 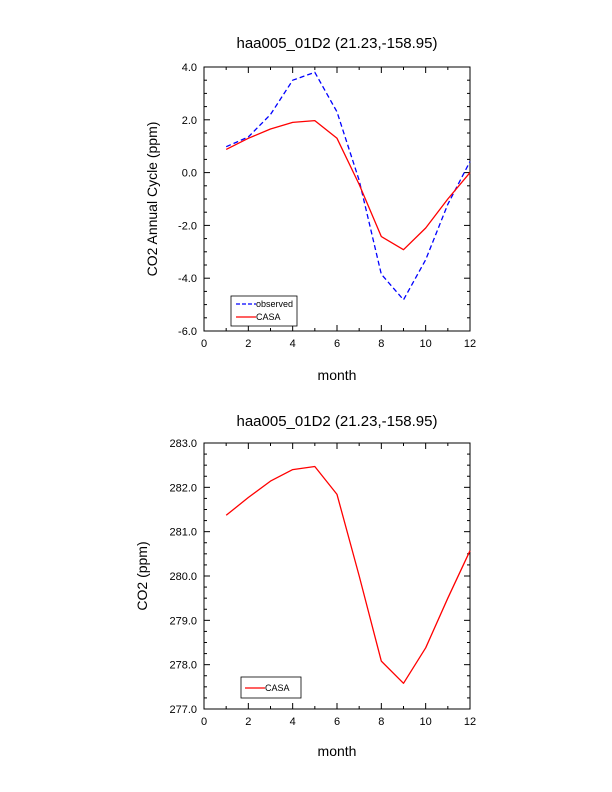 What do you see at coordinates (187, 279) in the screenshot?
I see `y-tick-label: -4.0` at bounding box center [187, 279].